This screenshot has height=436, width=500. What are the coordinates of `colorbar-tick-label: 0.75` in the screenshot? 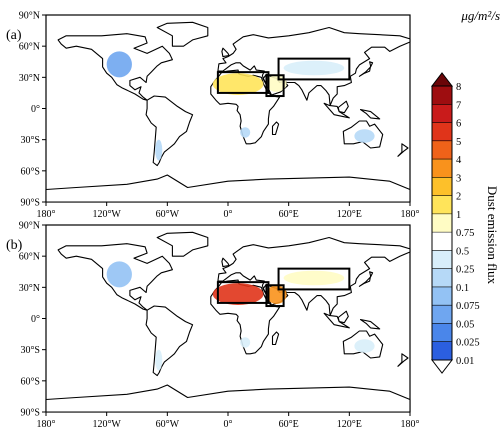 It's located at (465, 233).